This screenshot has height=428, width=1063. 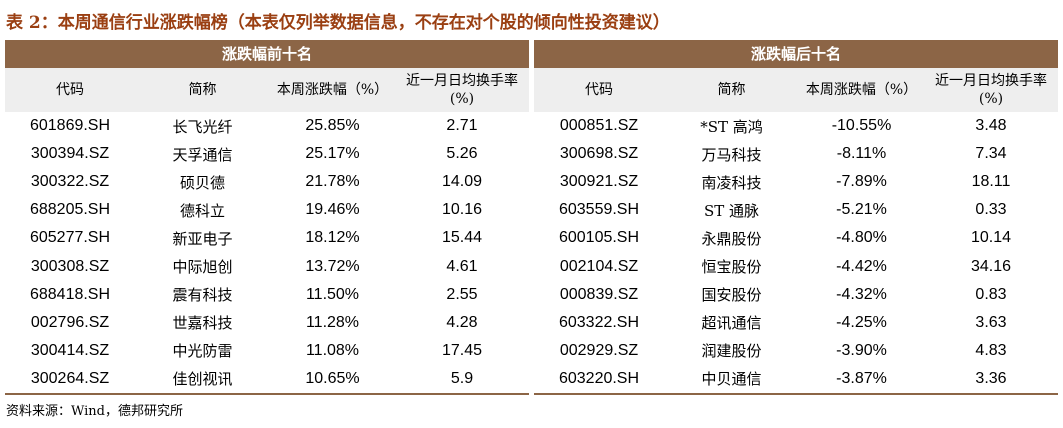 What do you see at coordinates (70, 350) in the screenshot?
I see `table-cell: 300414.SZ` at bounding box center [70, 350].